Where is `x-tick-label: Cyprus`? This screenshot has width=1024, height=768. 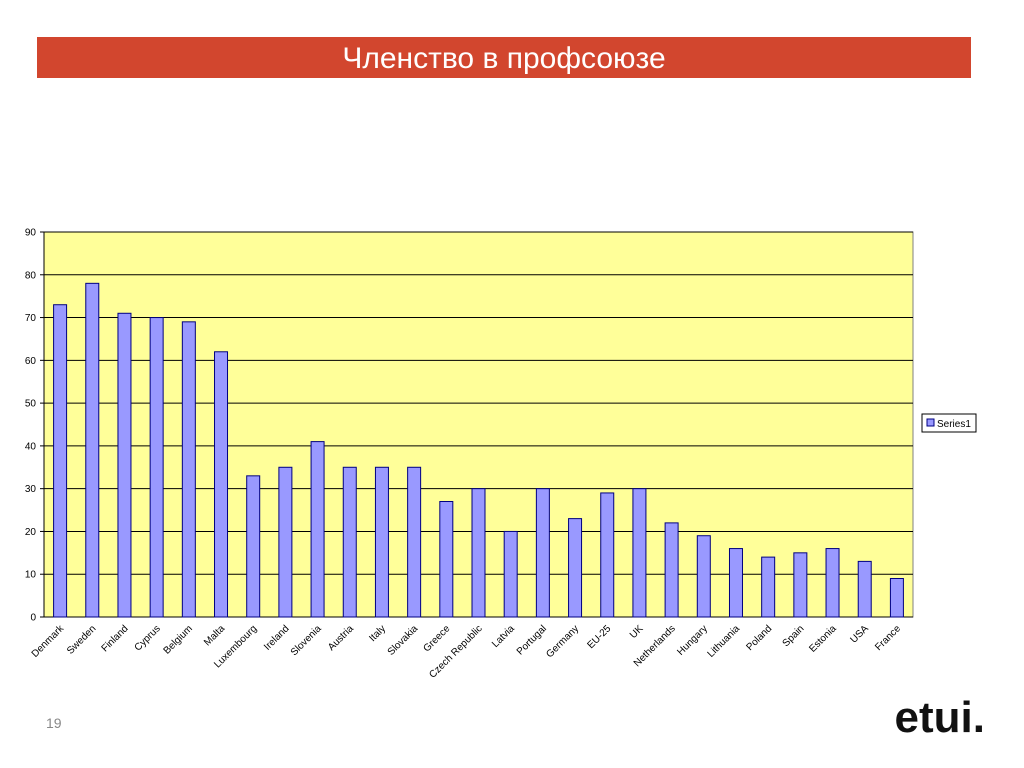
x-tick-label: Cyprus is located at coordinates (148, 638).